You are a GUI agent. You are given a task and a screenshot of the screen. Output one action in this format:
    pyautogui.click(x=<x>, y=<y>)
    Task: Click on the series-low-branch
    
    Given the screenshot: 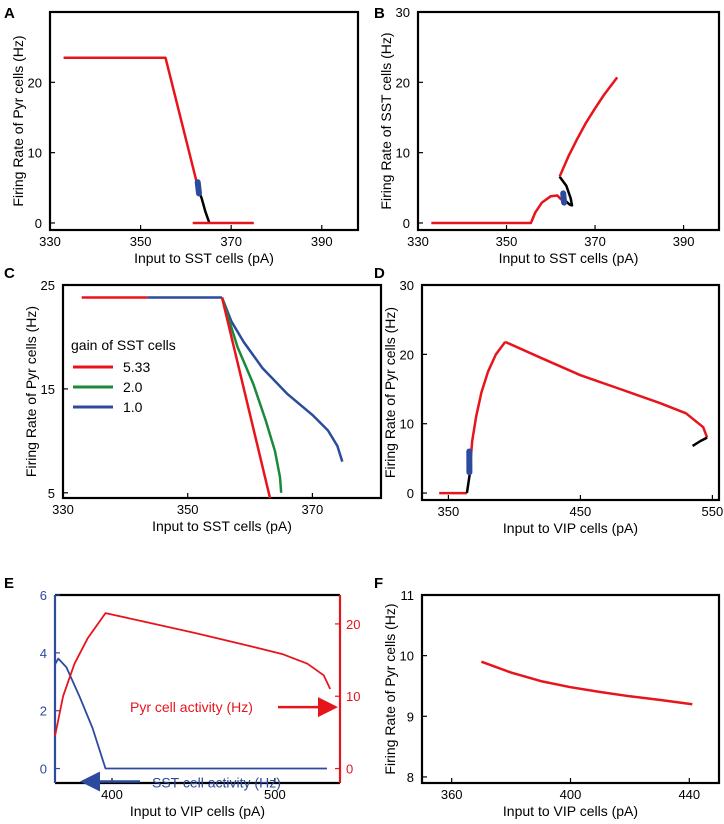 What is the action you would take?
    pyautogui.click(x=497, y=209)
    